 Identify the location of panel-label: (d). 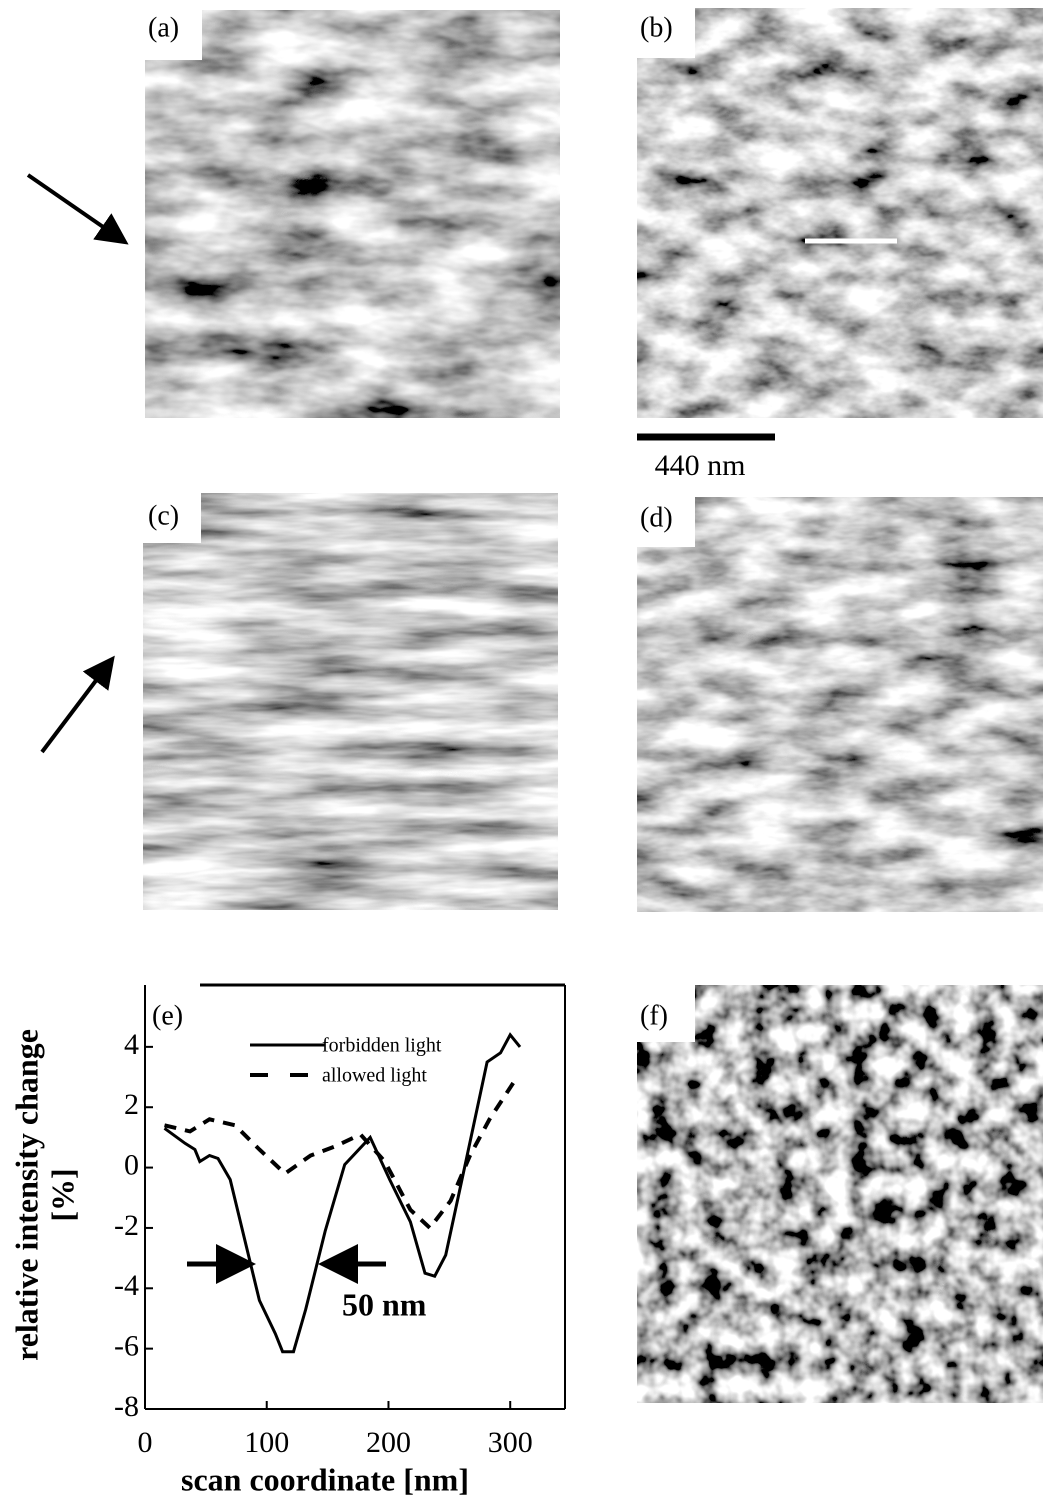
(656, 517).